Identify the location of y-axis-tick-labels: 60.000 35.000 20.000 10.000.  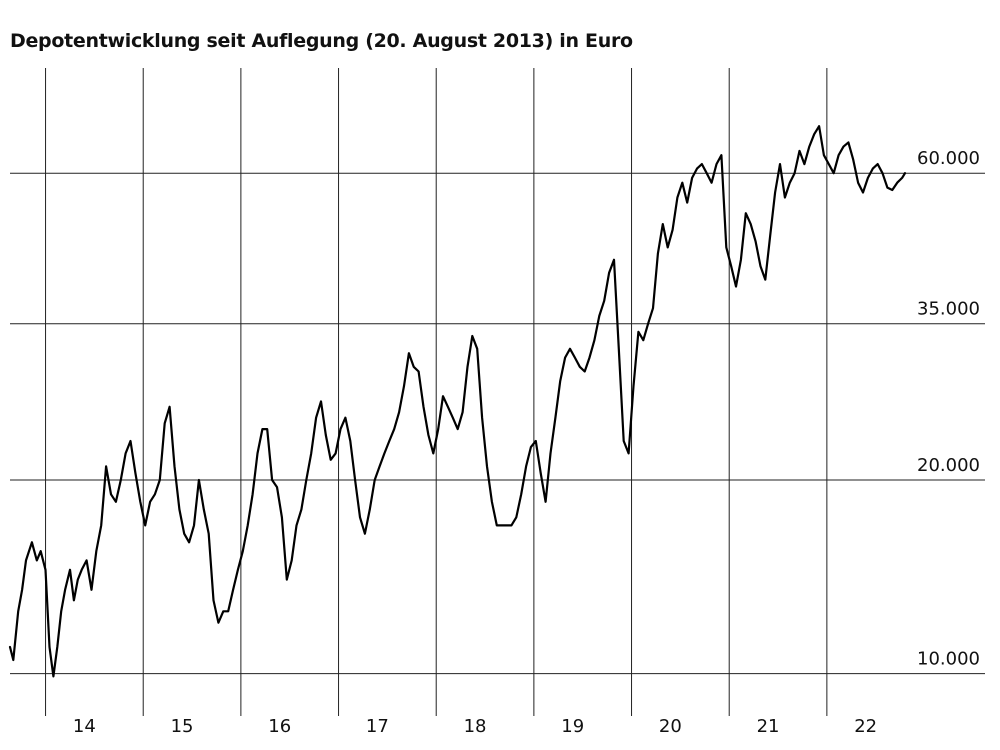
(948, 408).